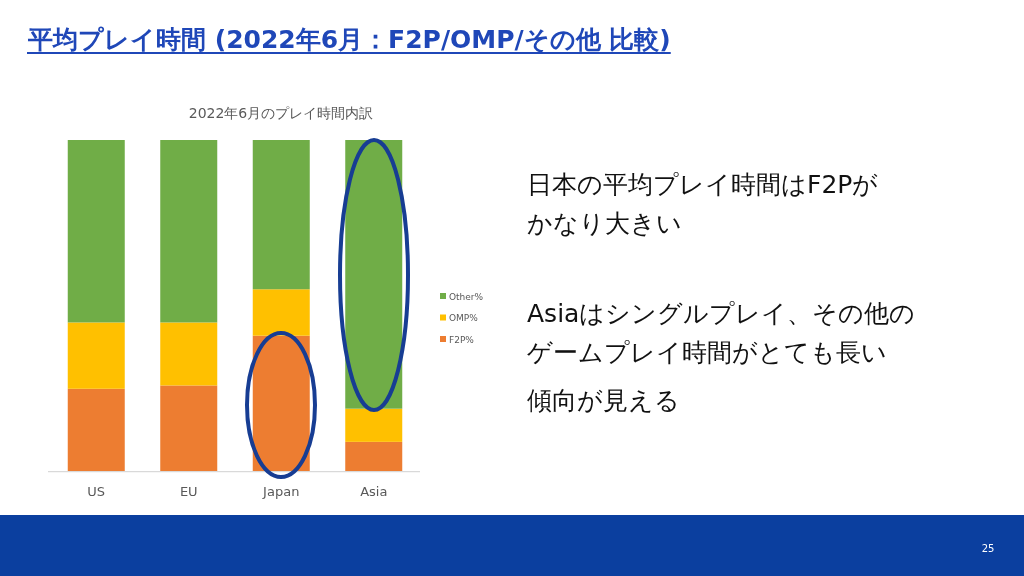  I want to click on chart-subtitle: 2022年6月のプレイ時間内訳, so click(281, 113).